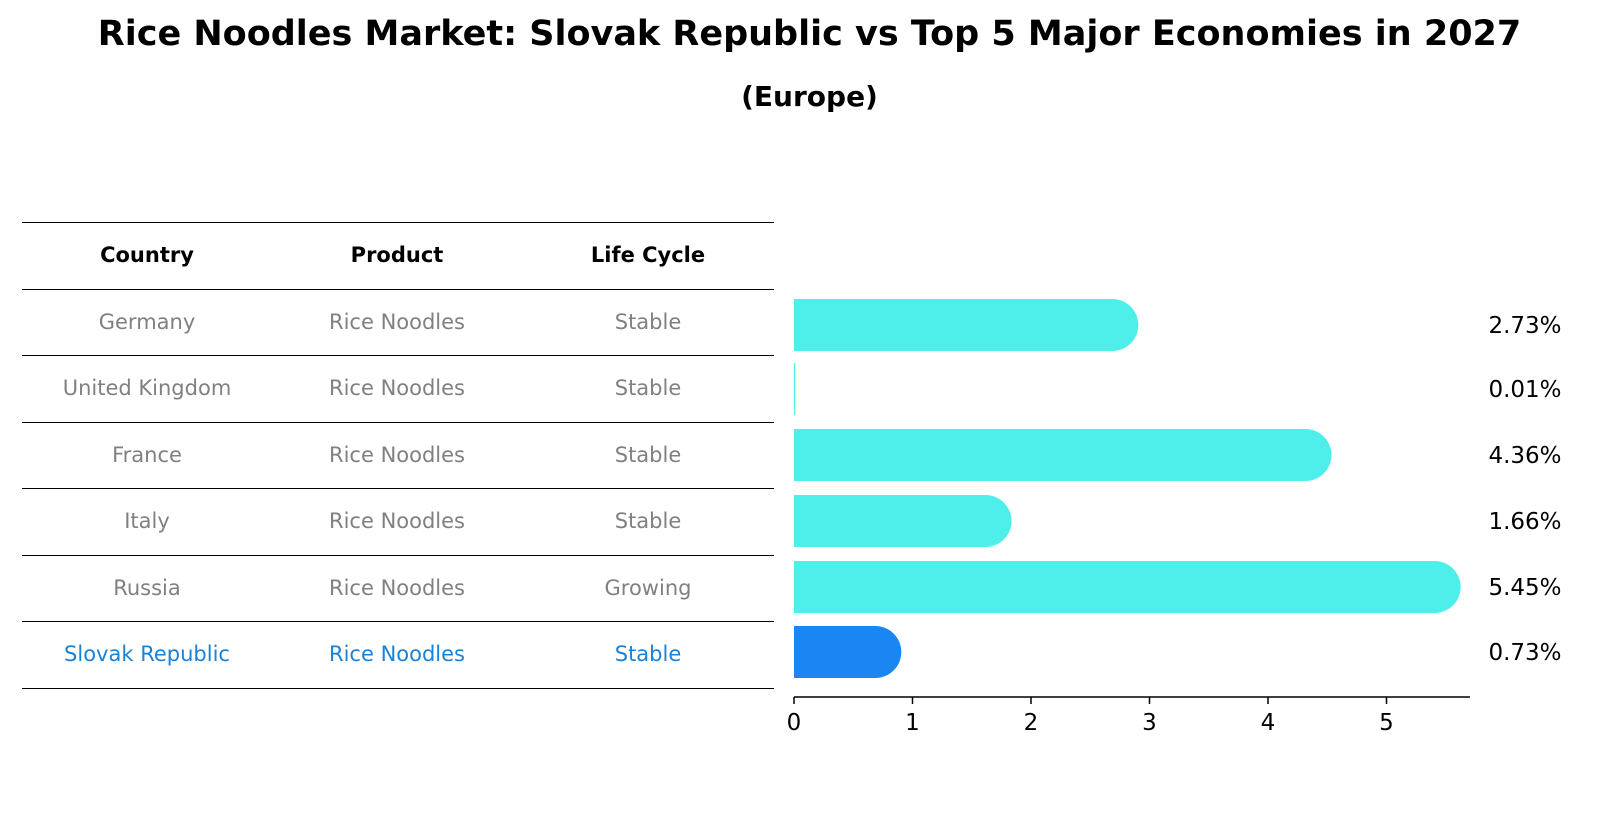  Describe the element at coordinates (147, 454) in the screenshot. I see `table-cell-country: France` at that location.